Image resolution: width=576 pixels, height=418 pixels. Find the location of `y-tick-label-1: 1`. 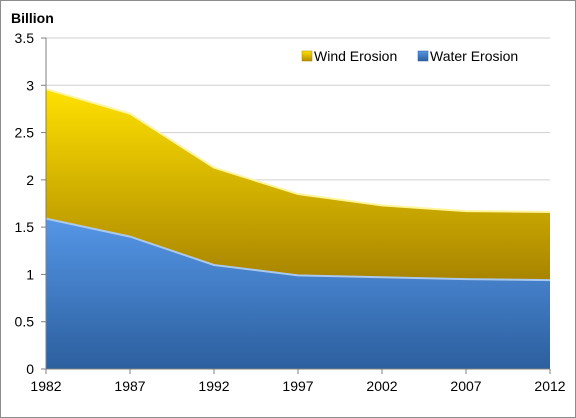

y-tick-label-1: 1 is located at coordinates (30, 274).